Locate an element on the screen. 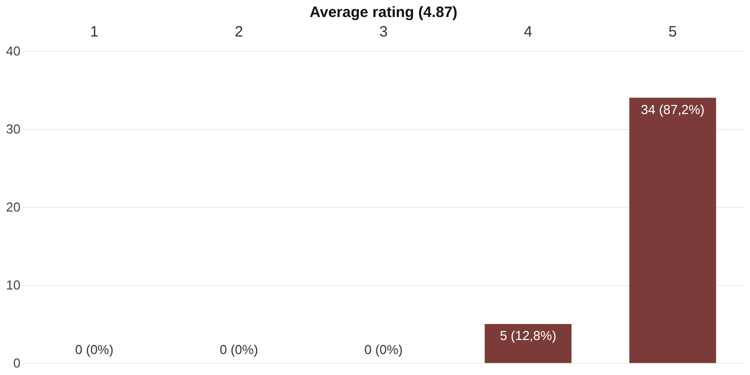  y-tick-label: 30 is located at coordinates (13, 129).